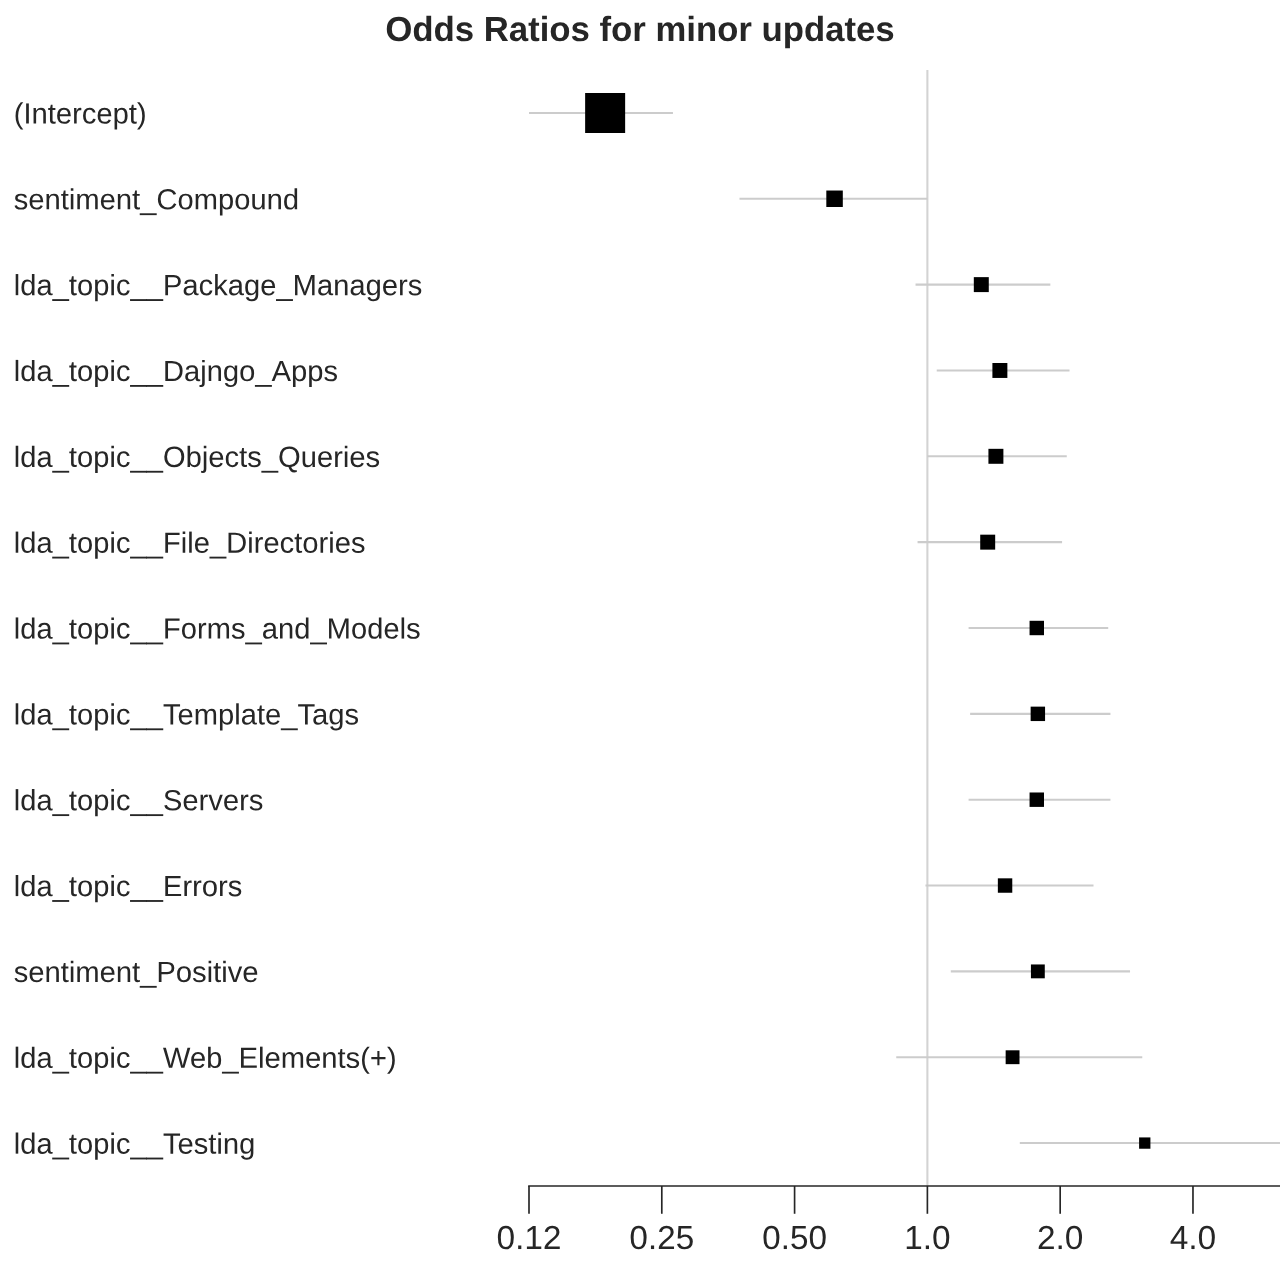 The height and width of the screenshot is (1276, 1280). Describe the element at coordinates (176, 373) in the screenshot. I see `y-tick-label: lda_topic__Dajngo_Apps` at that location.